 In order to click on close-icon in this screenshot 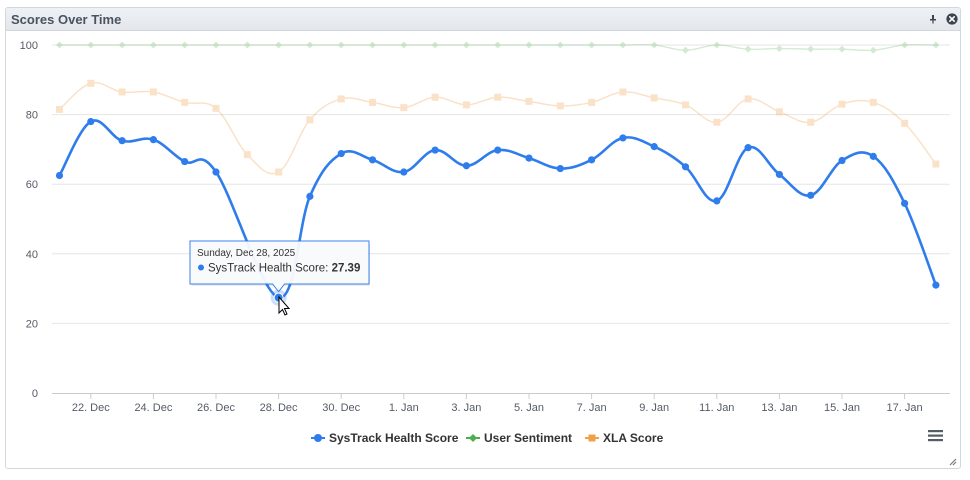, I will do `click(951, 18)`.